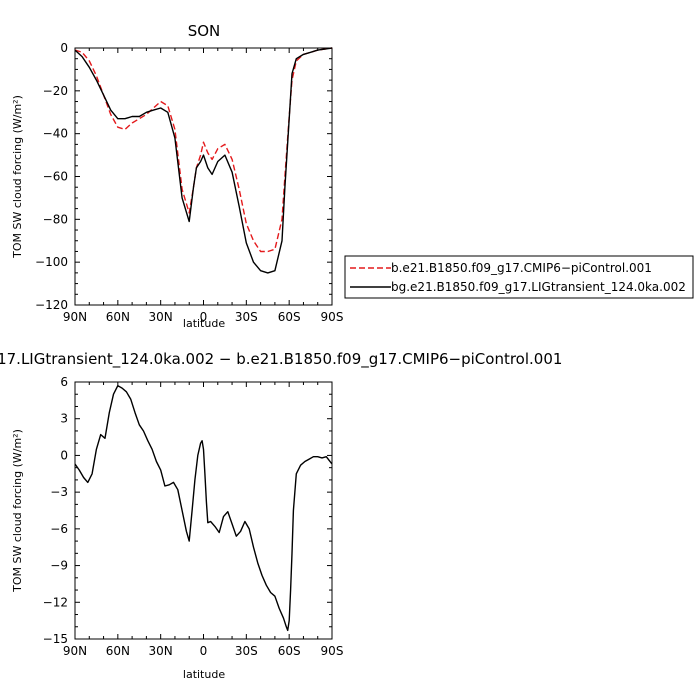 Image resolution: width=700 pixels, height=700 pixels. I want to click on bottom-x-tick-labels: 90N 60N 30N 0 30S 60S 90S, so click(203, 651).